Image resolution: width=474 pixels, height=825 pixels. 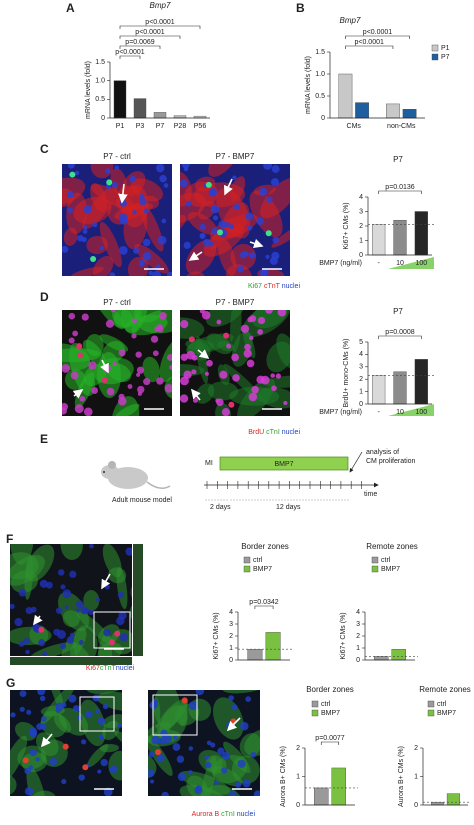 What do you see at coordinates (343, 635) in the screenshot?
I see `y-axis-label: Ki67+ CMs (%)` at bounding box center [343, 635].